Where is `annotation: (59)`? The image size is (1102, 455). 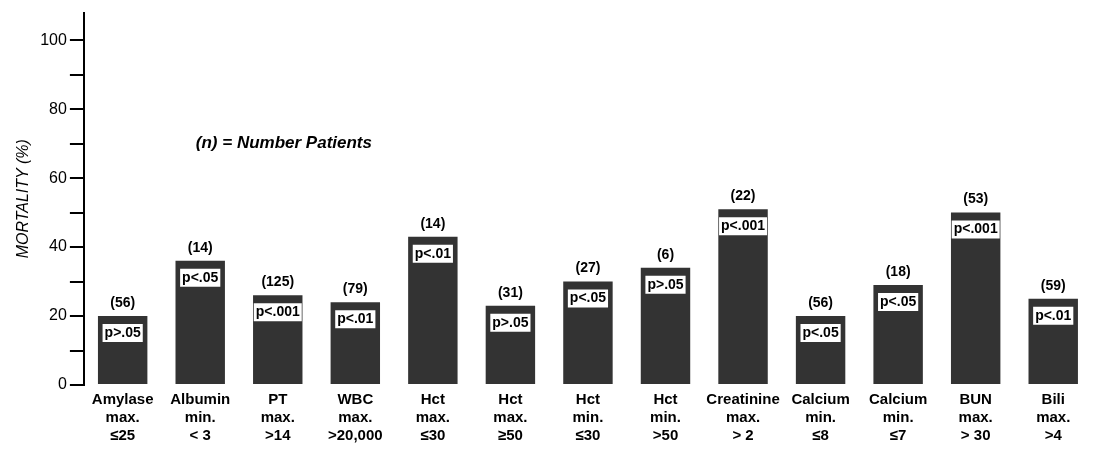 annotation: (59) is located at coordinates (1053, 284).